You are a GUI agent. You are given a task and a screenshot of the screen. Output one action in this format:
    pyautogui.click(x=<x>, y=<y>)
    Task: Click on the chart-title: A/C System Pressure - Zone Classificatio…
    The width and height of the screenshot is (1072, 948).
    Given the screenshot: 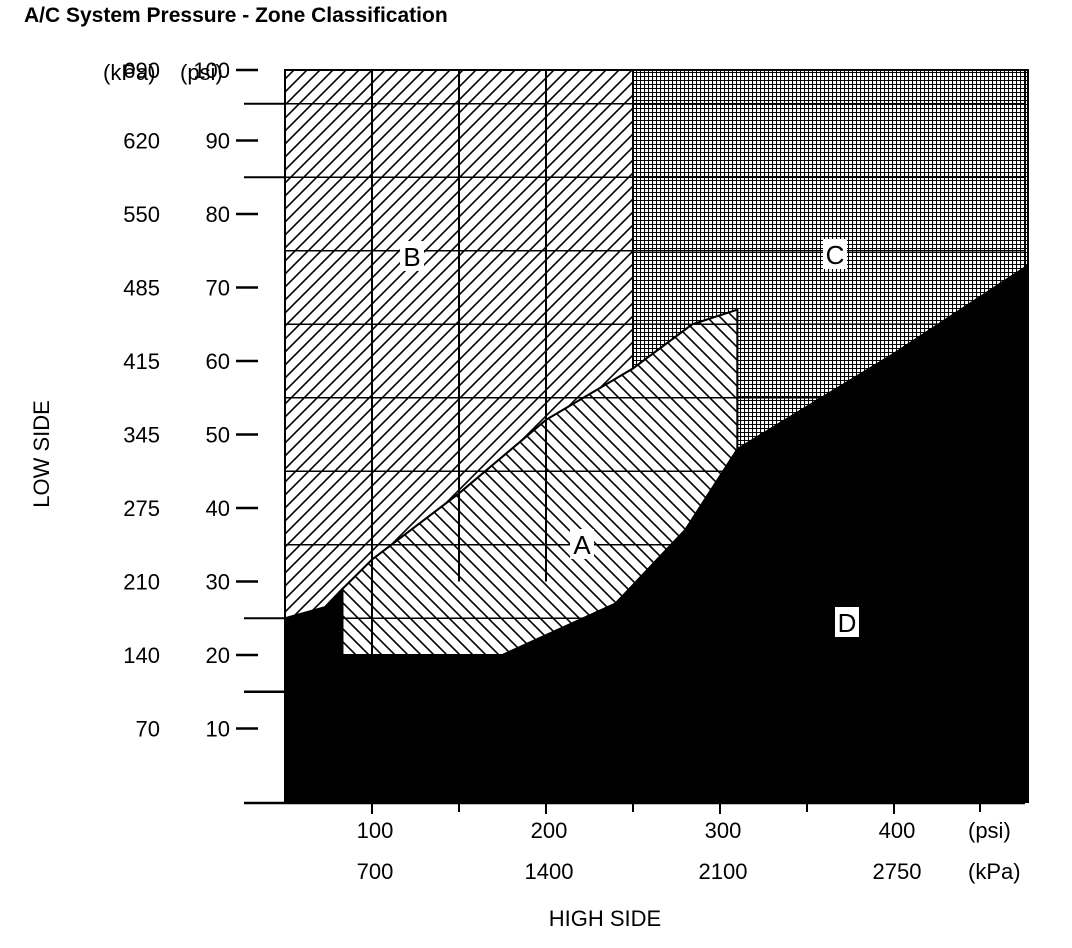 What is the action you would take?
    pyautogui.click(x=236, y=15)
    